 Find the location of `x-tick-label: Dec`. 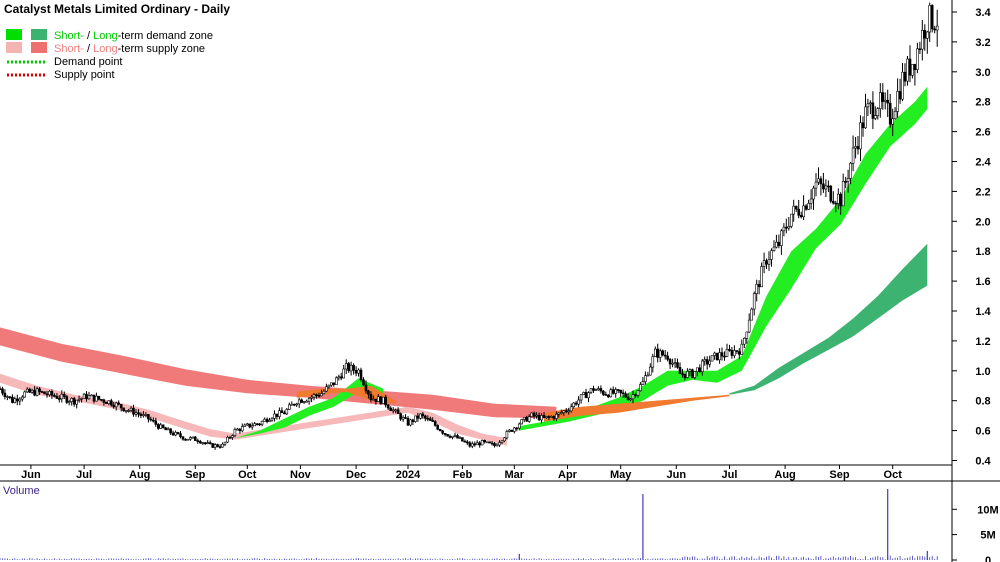

x-tick-label: Dec is located at coordinates (356, 475).